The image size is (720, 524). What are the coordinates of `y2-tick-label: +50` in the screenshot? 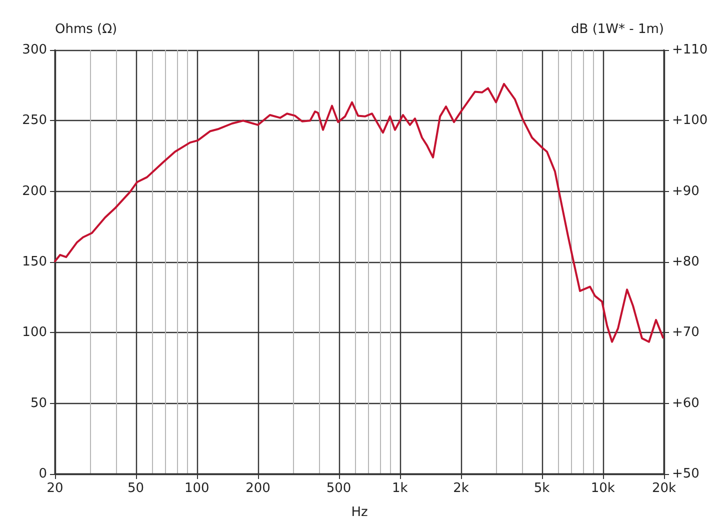 It's located at (686, 474).